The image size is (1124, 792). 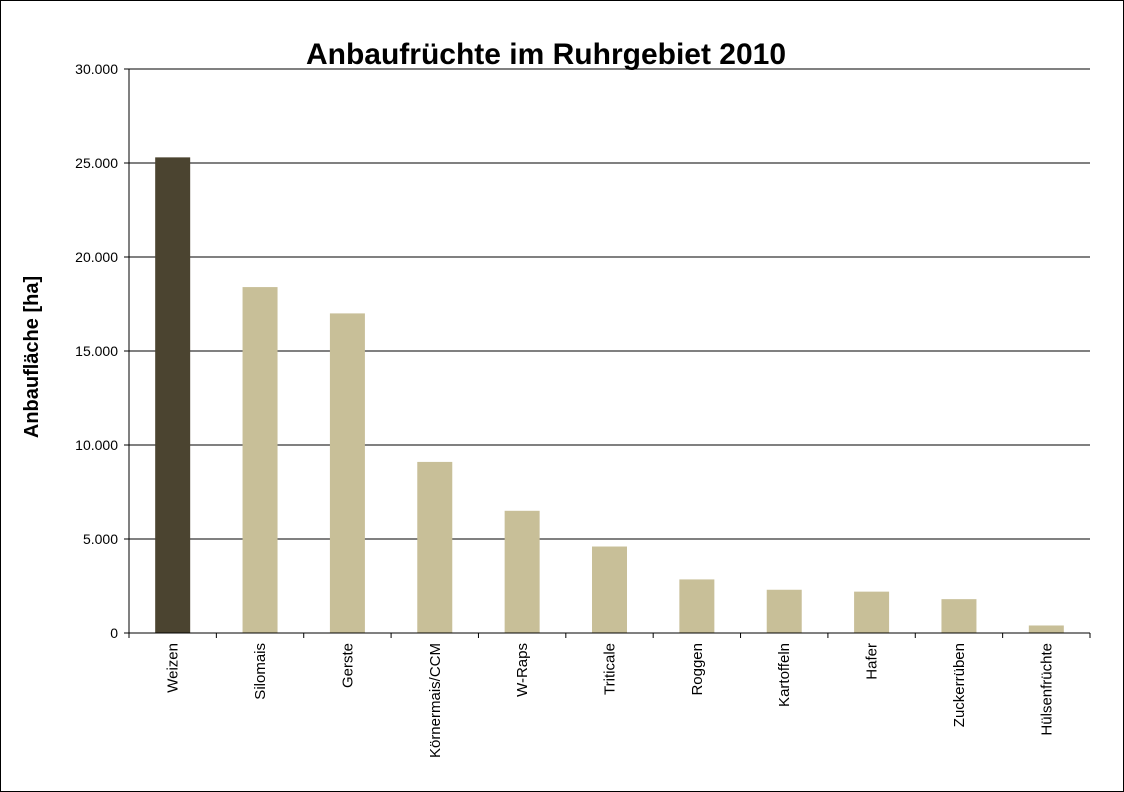 What do you see at coordinates (435, 700) in the screenshot?
I see `x-tick-label: Körnermais/CCM` at bounding box center [435, 700].